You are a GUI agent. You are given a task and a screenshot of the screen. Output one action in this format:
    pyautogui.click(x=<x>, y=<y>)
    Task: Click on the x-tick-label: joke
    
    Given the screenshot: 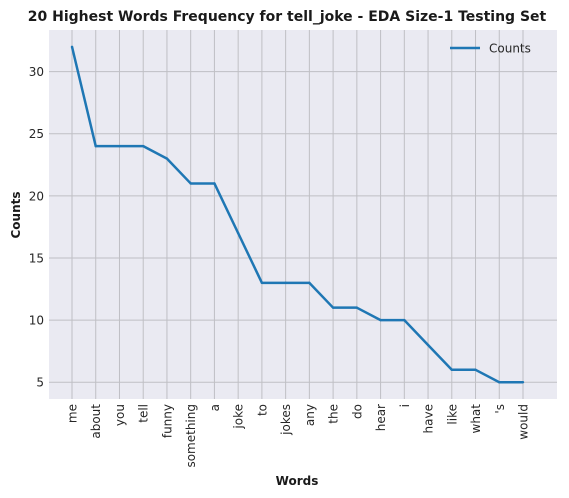 What is the action you would take?
    pyautogui.click(x=239, y=417)
    